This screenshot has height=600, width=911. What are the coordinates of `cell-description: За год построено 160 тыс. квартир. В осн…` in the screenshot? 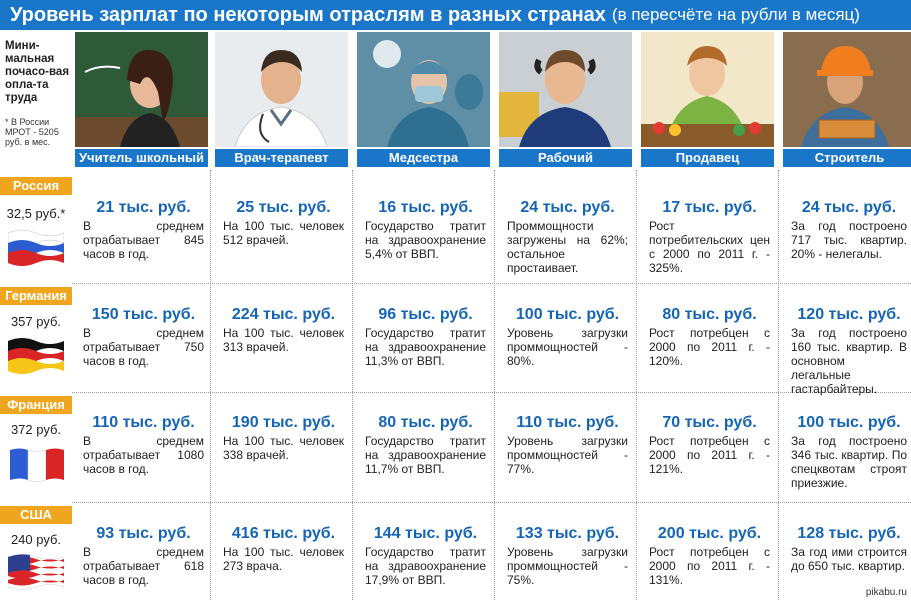 It's located at (849, 361).